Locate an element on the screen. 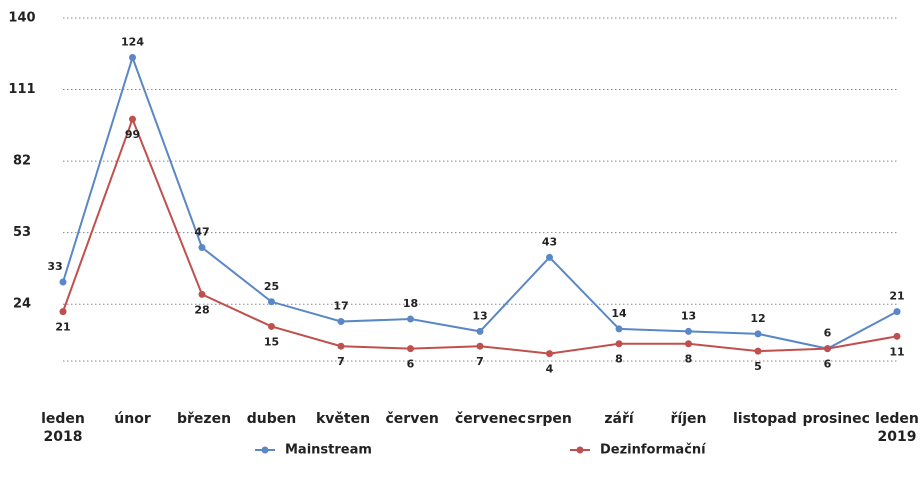  data-label: 28 is located at coordinates (201, 309).